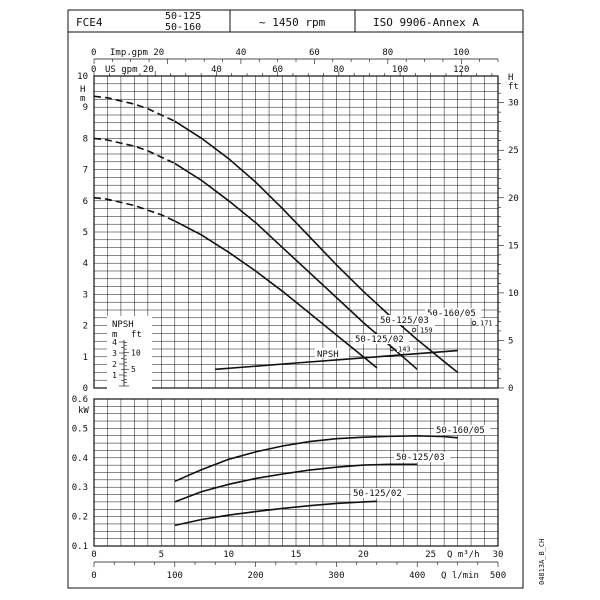 This screenshot has width=600, height=600. Describe the element at coordinates (93, 53) in the screenshot. I see `tick-label-imp-gpm: 0` at that location.